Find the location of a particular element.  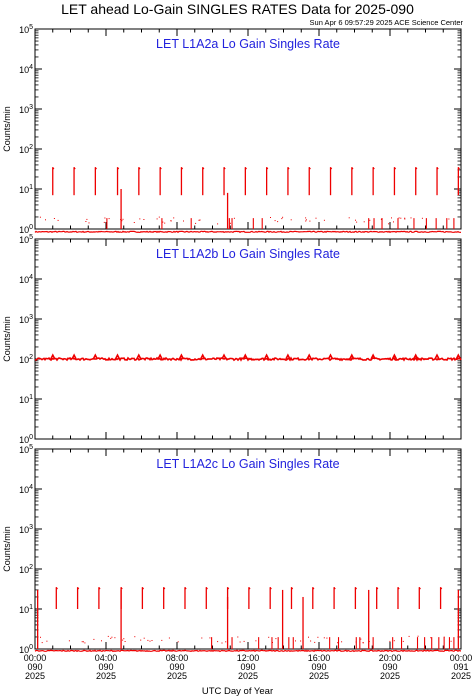

x-tick-label: 20:00 is located at coordinates (390, 658).